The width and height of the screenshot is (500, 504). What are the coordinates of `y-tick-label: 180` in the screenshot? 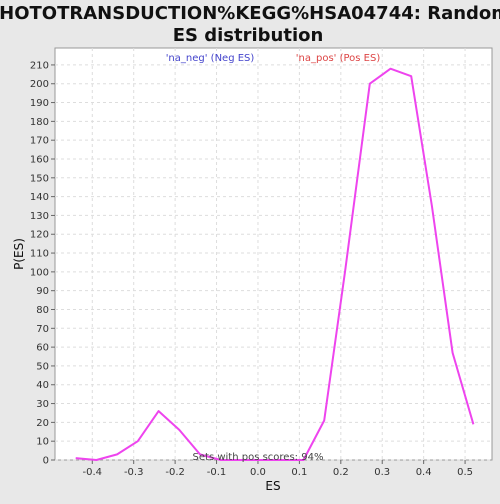 It's located at (39, 122).